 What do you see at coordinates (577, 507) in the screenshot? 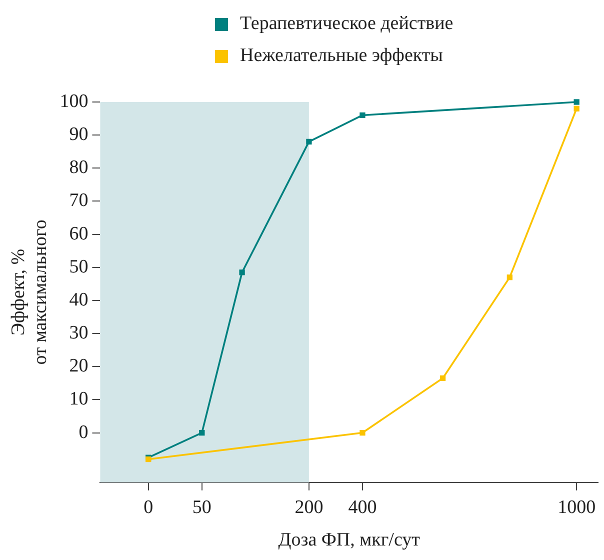
I see `x-tick-label: 1000` at bounding box center [577, 507].